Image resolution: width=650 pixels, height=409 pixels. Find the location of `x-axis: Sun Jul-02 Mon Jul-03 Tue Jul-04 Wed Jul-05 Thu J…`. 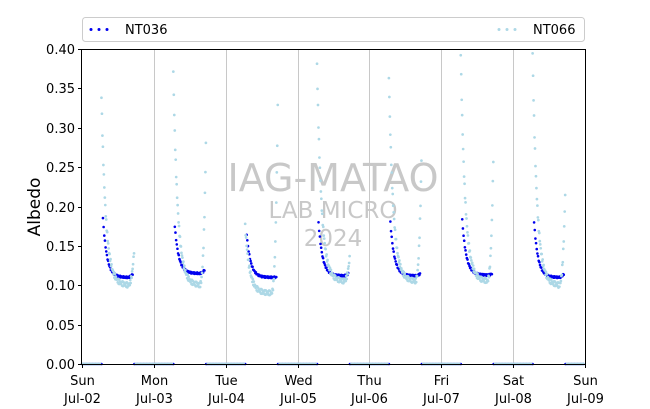

x-axis: Sun Jul-02 Mon Jul-03 Tue Jul-04 Wed Jul-05 Thu J… is located at coordinates (333, 385).